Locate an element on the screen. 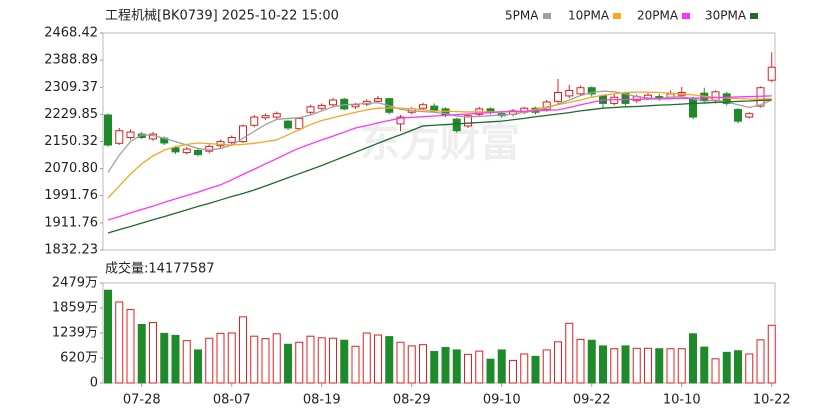 The width and height of the screenshot is (819, 420). legend-label: 30PMA is located at coordinates (726, 16).